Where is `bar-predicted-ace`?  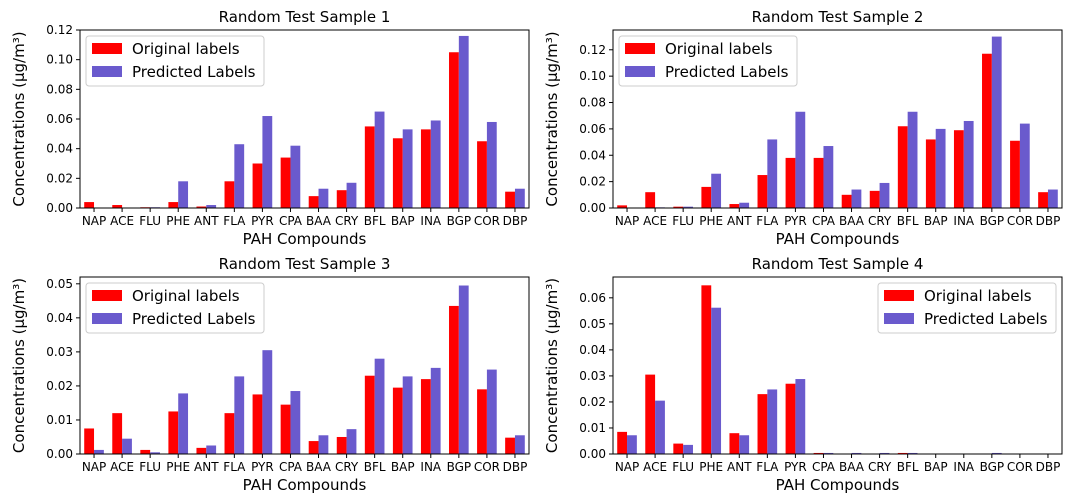 bar-predicted-ace is located at coordinates (127, 446).